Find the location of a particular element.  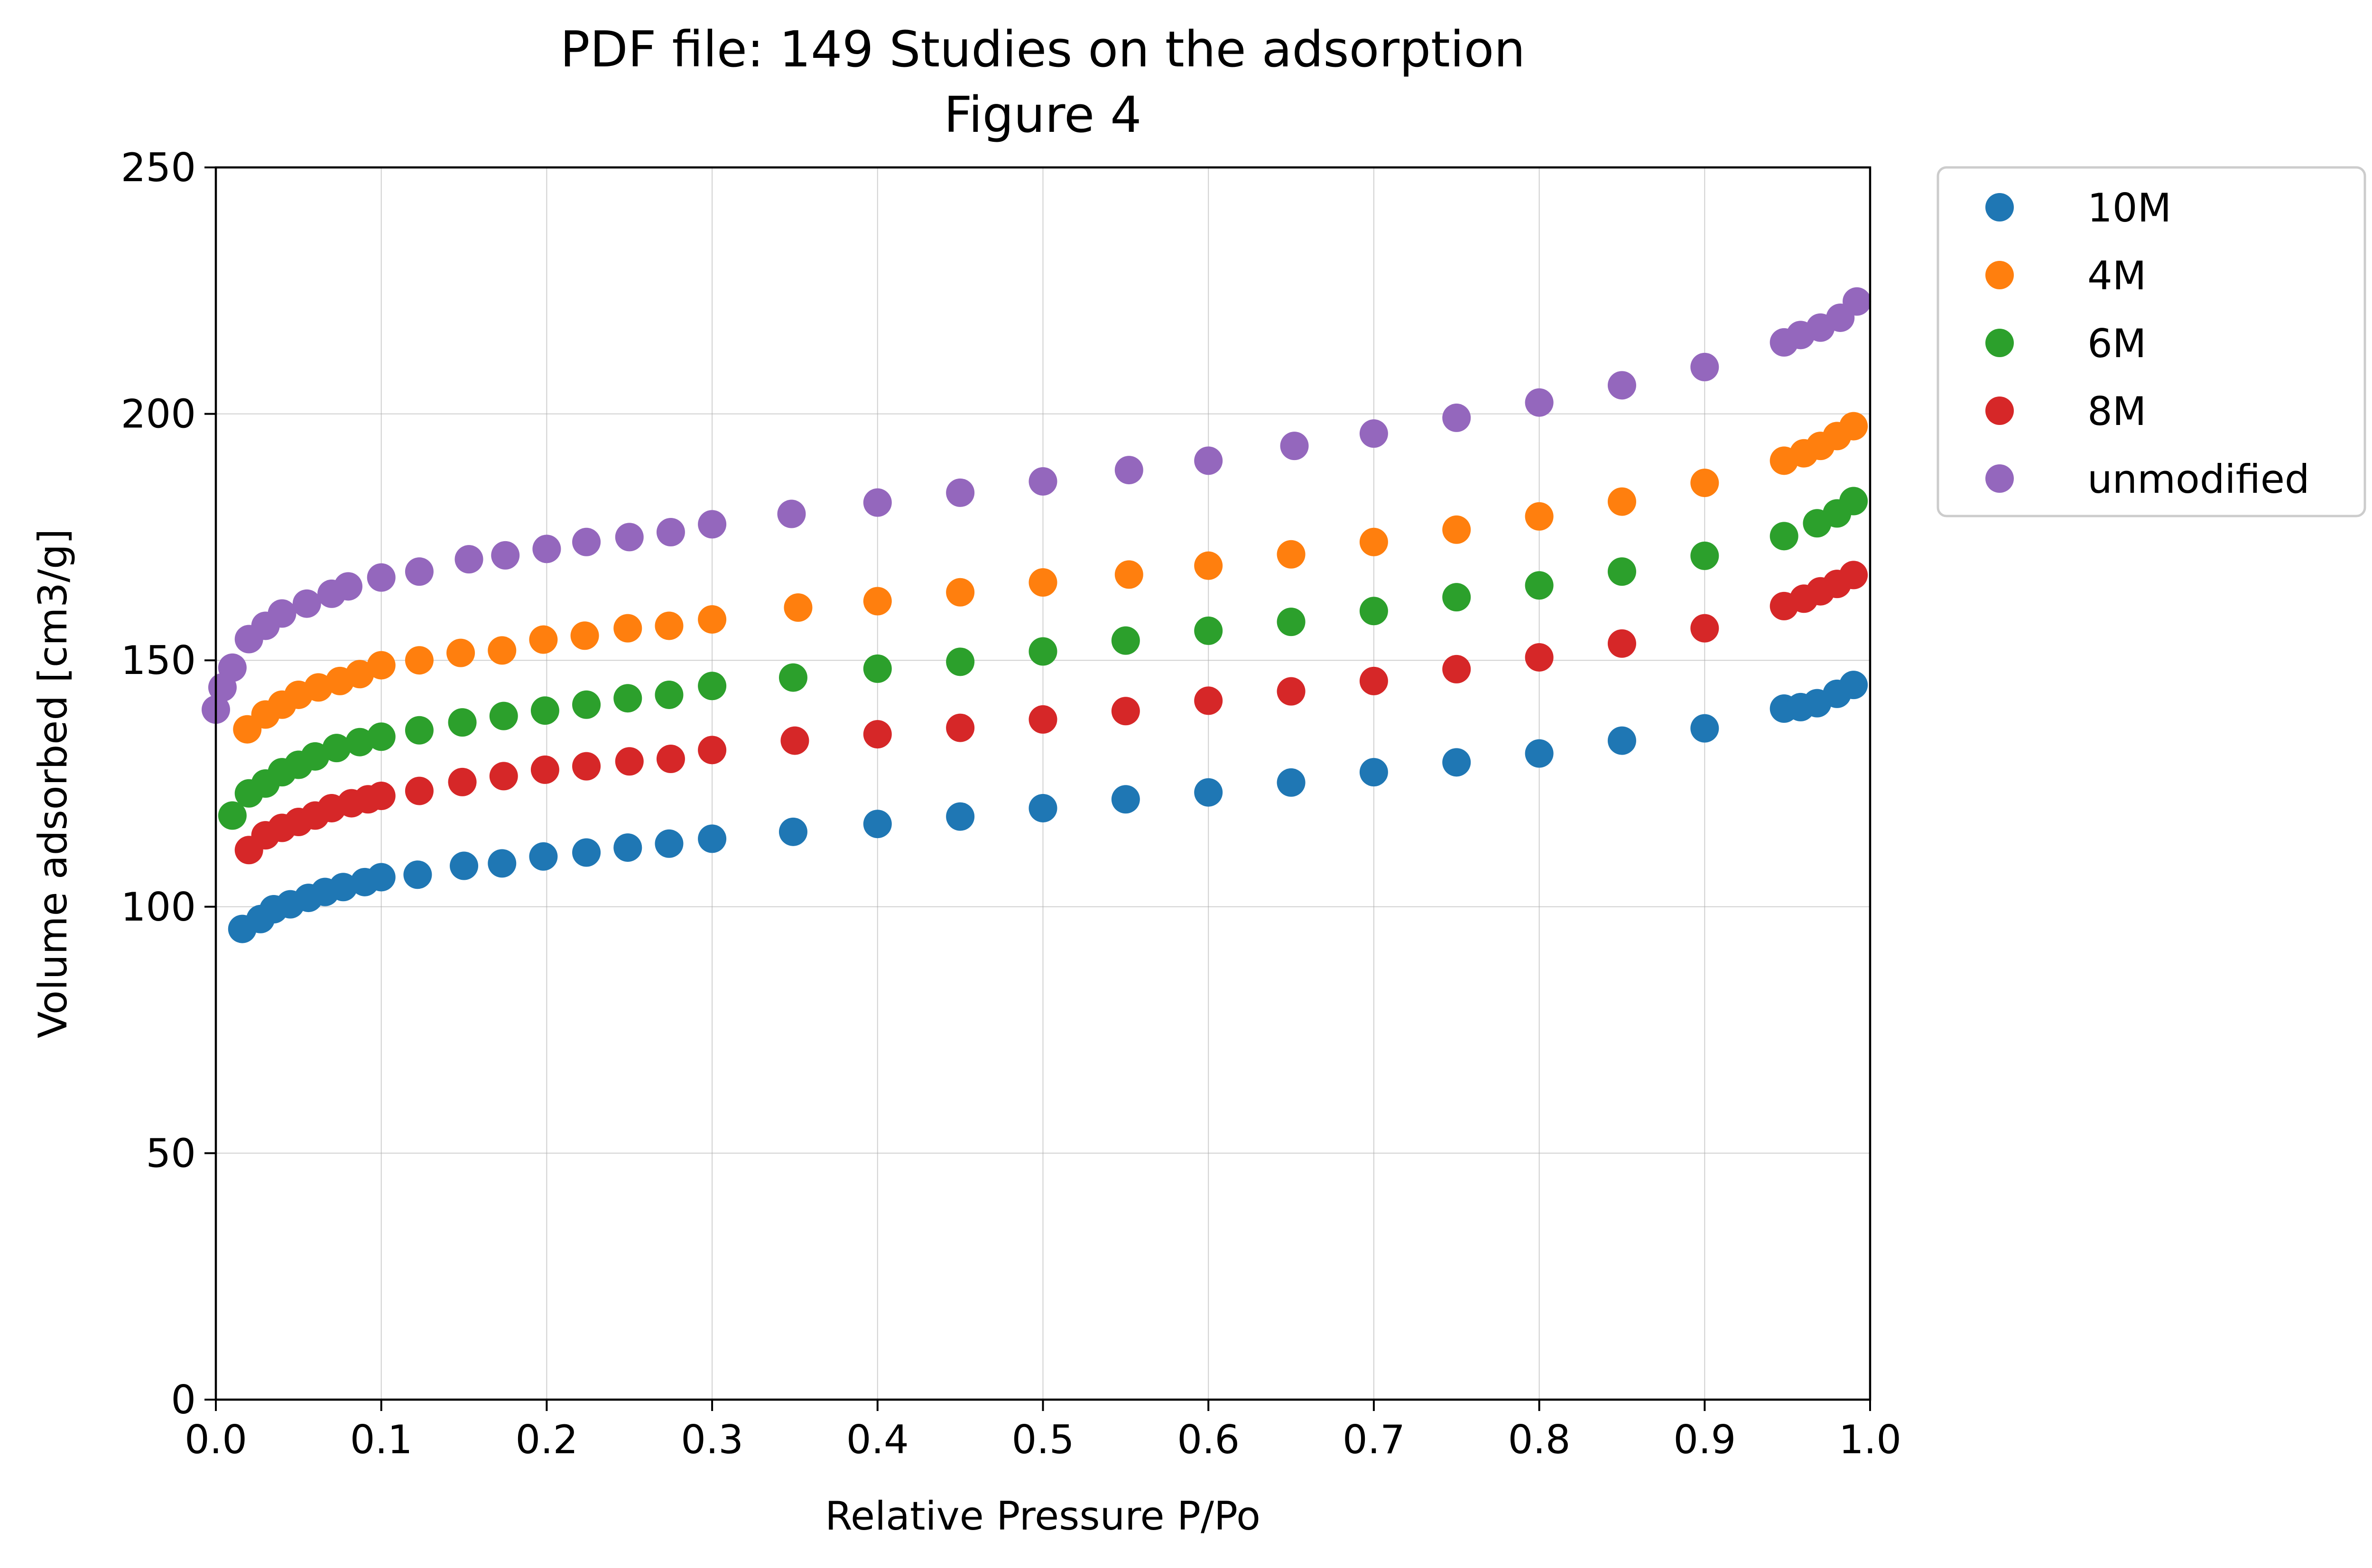

legend-label: 4M is located at coordinates (2116, 276).